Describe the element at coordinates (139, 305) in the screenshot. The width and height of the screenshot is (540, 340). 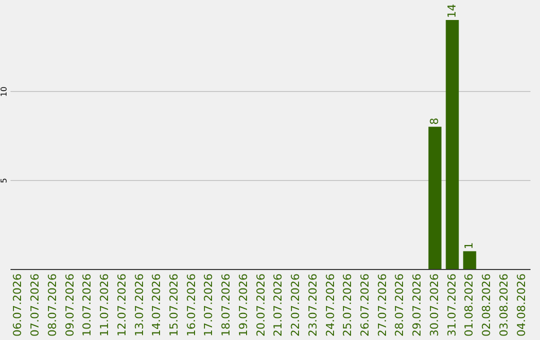
I see `x-tick-label: 13.07.2026` at that location.